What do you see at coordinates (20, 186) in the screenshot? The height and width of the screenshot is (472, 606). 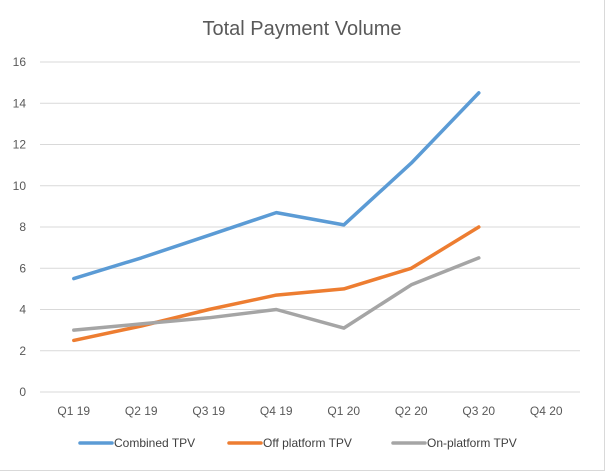 I see `y-tick-label: 10` at bounding box center [20, 186].